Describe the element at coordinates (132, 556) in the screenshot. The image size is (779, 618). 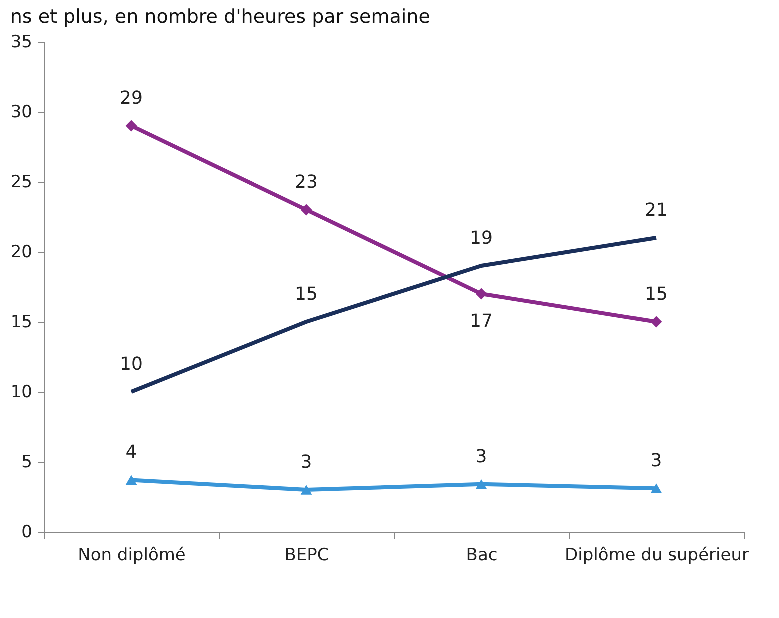
I see `x-tick-label: Non diplômé` at that location.